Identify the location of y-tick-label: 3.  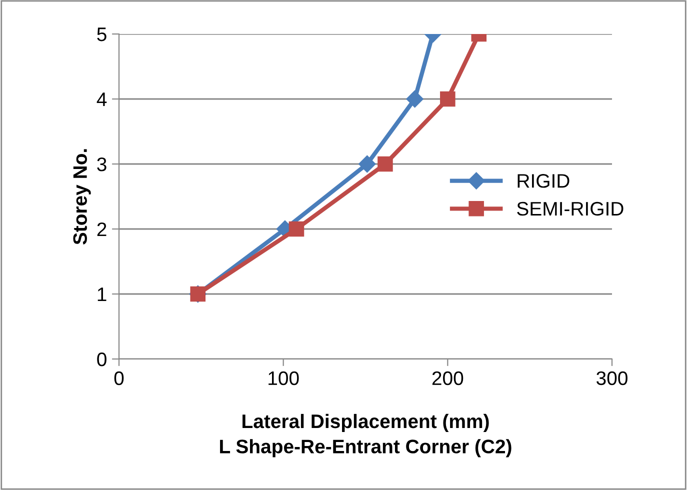
(101, 164).